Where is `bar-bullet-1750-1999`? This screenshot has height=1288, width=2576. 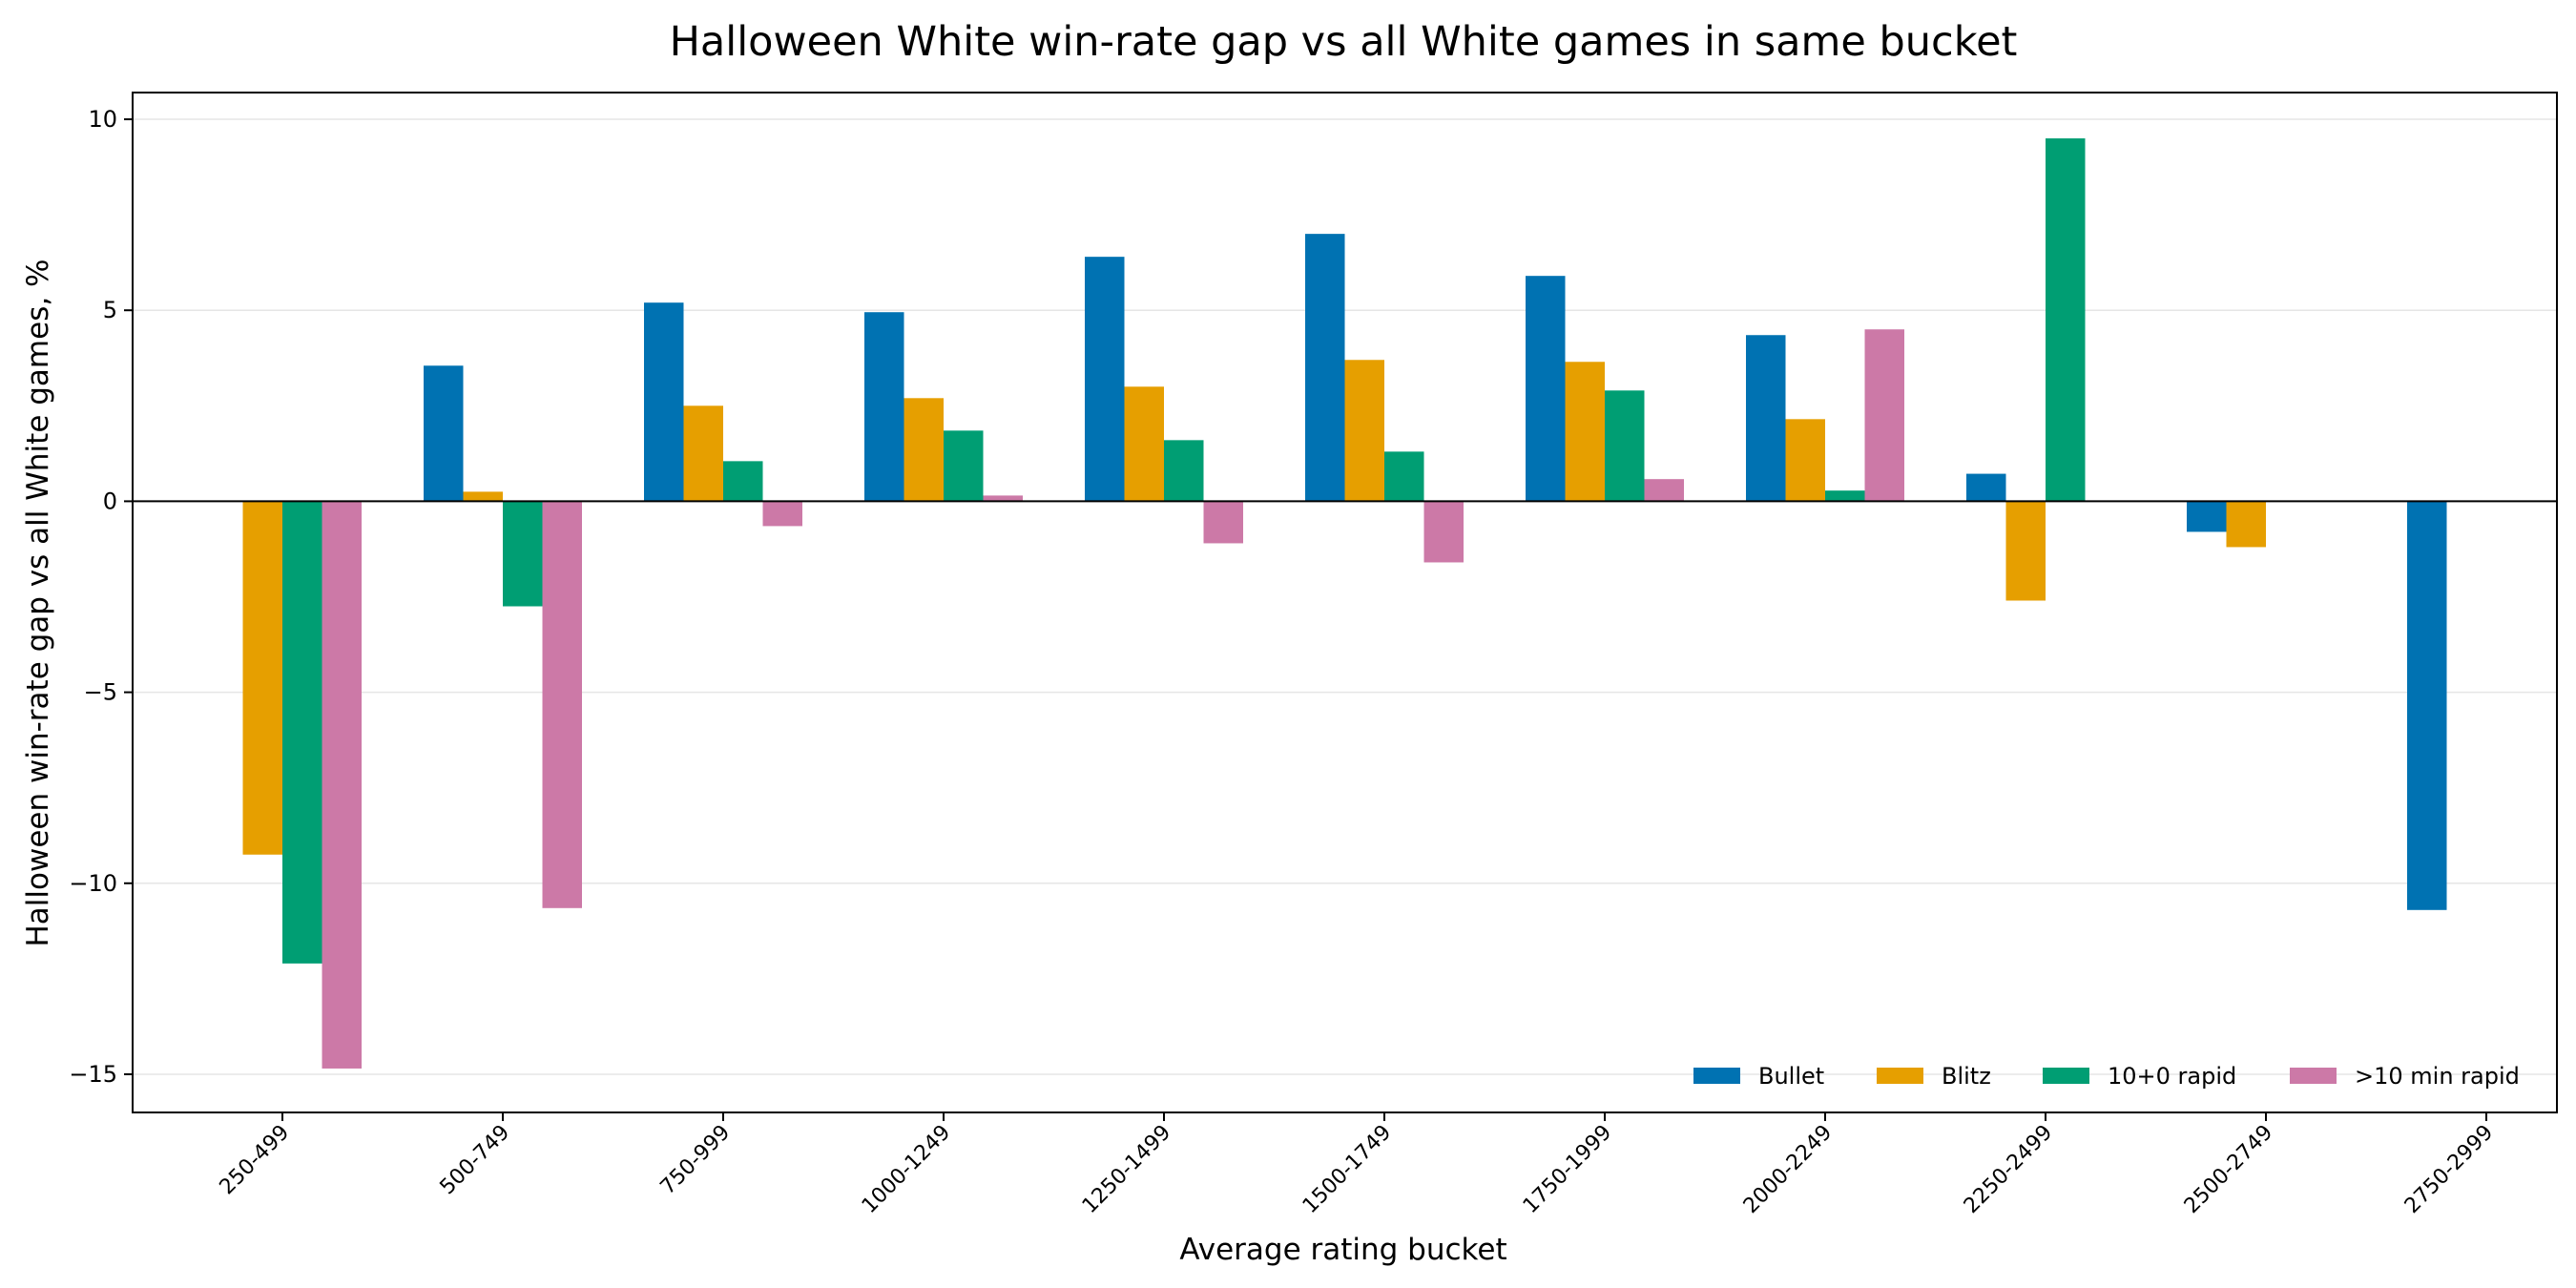
bar-bullet-1750-1999 is located at coordinates (1546, 389).